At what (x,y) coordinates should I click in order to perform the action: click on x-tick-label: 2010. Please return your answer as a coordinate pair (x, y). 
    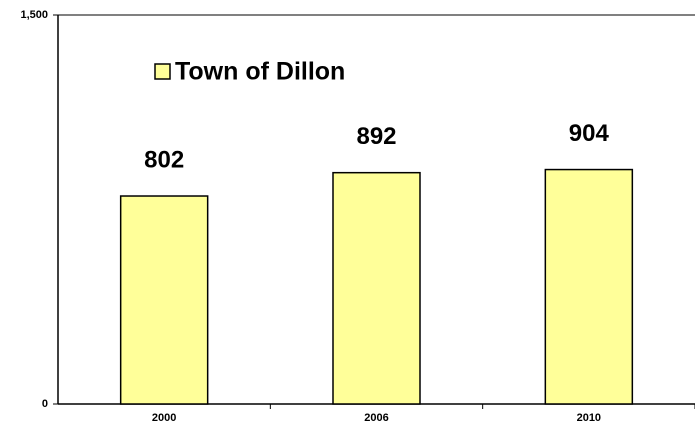
    Looking at the image, I should click on (589, 418).